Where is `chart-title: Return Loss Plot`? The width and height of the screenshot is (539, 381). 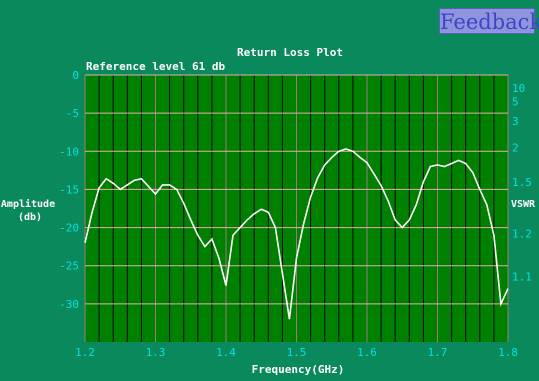 chart-title: Return Loss Plot is located at coordinates (290, 52).